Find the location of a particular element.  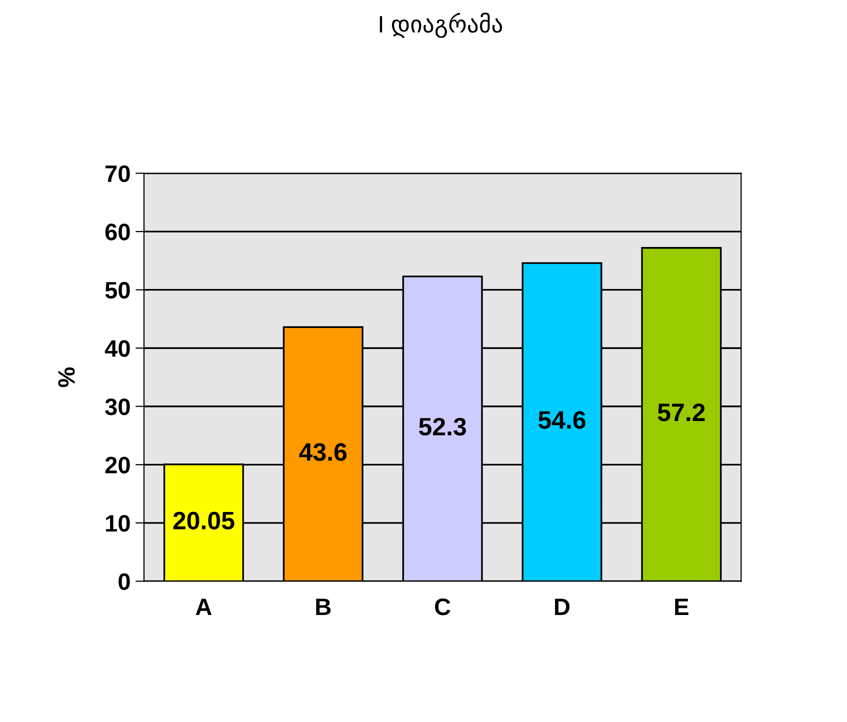

y-tick-label: 30 is located at coordinates (117, 407).